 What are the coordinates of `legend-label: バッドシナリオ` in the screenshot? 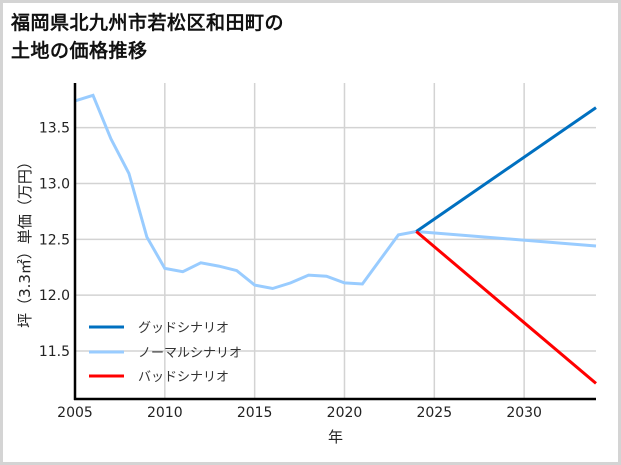 It's located at (183, 377).